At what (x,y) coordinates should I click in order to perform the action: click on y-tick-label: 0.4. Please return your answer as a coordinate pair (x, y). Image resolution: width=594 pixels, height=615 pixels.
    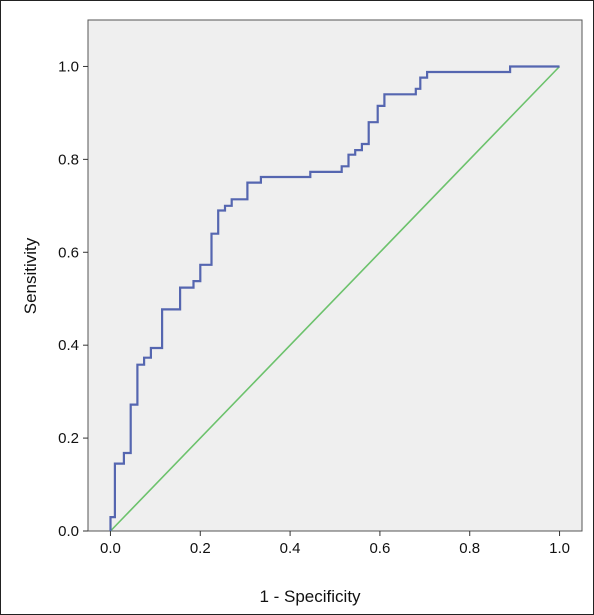
    Looking at the image, I should click on (68, 345).